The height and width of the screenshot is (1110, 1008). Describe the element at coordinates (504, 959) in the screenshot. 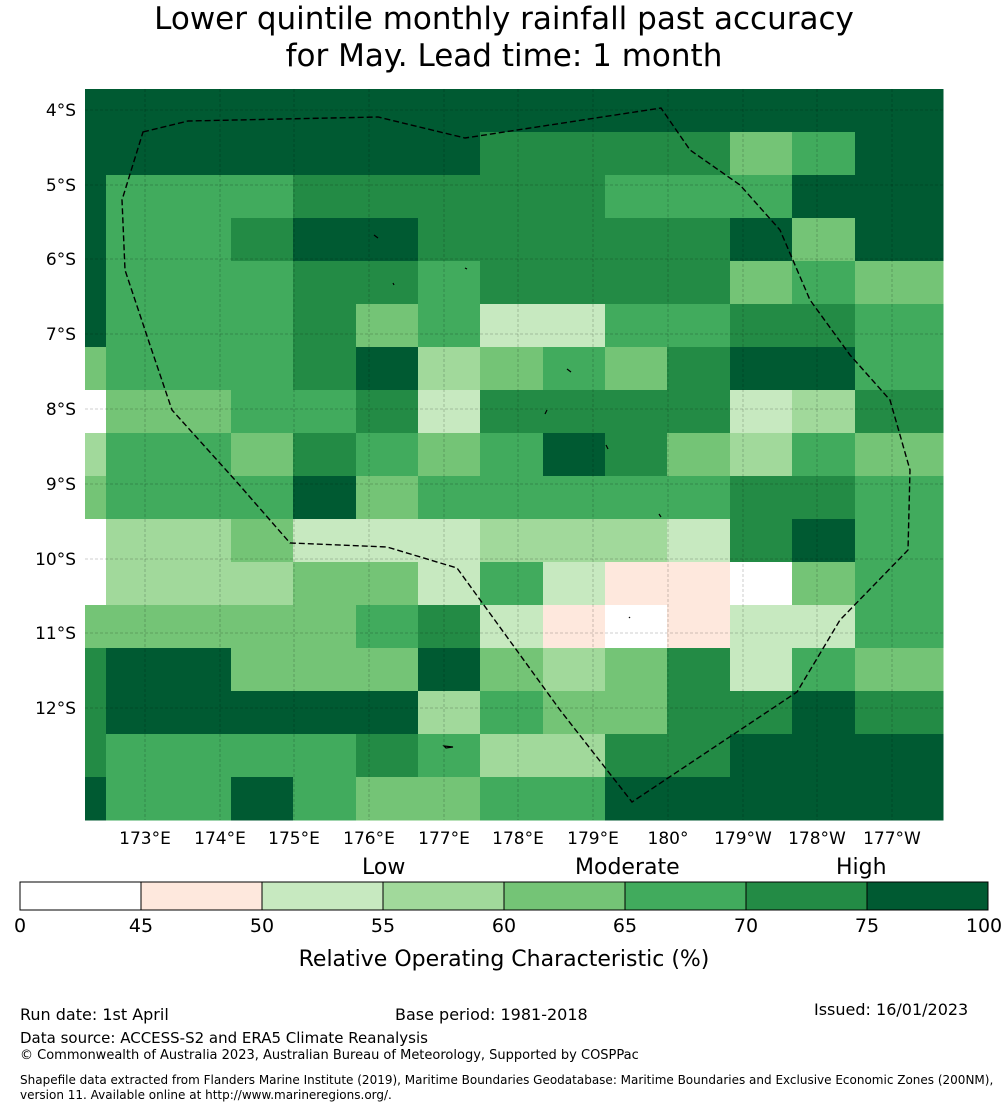

I see `colorbar-label: Relative Operating Characteristic (%)` at that location.